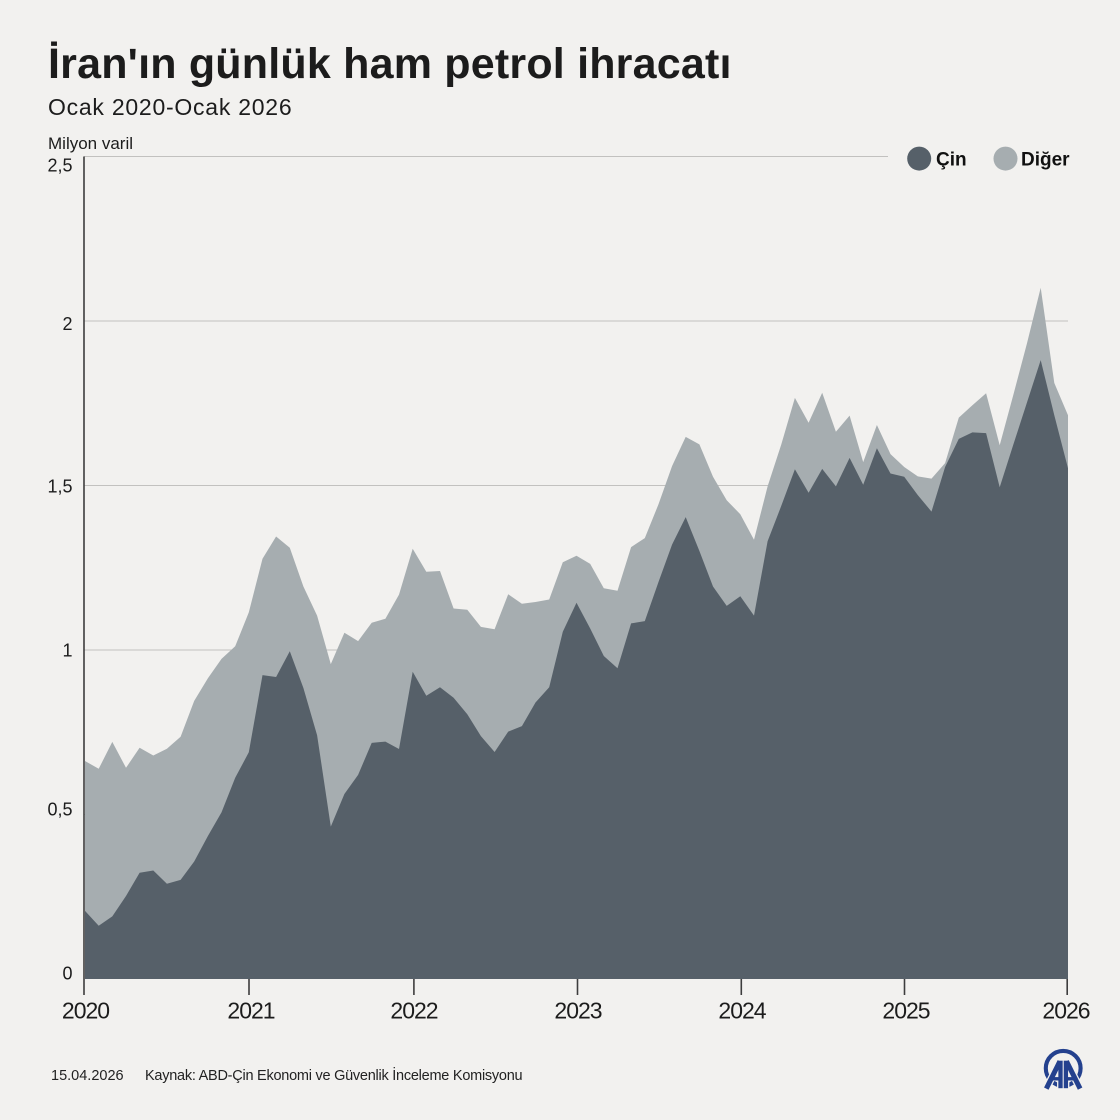 The height and width of the screenshot is (1120, 1120). Describe the element at coordinates (250, 1010) in the screenshot. I see `svg-text: 2021` at that location.